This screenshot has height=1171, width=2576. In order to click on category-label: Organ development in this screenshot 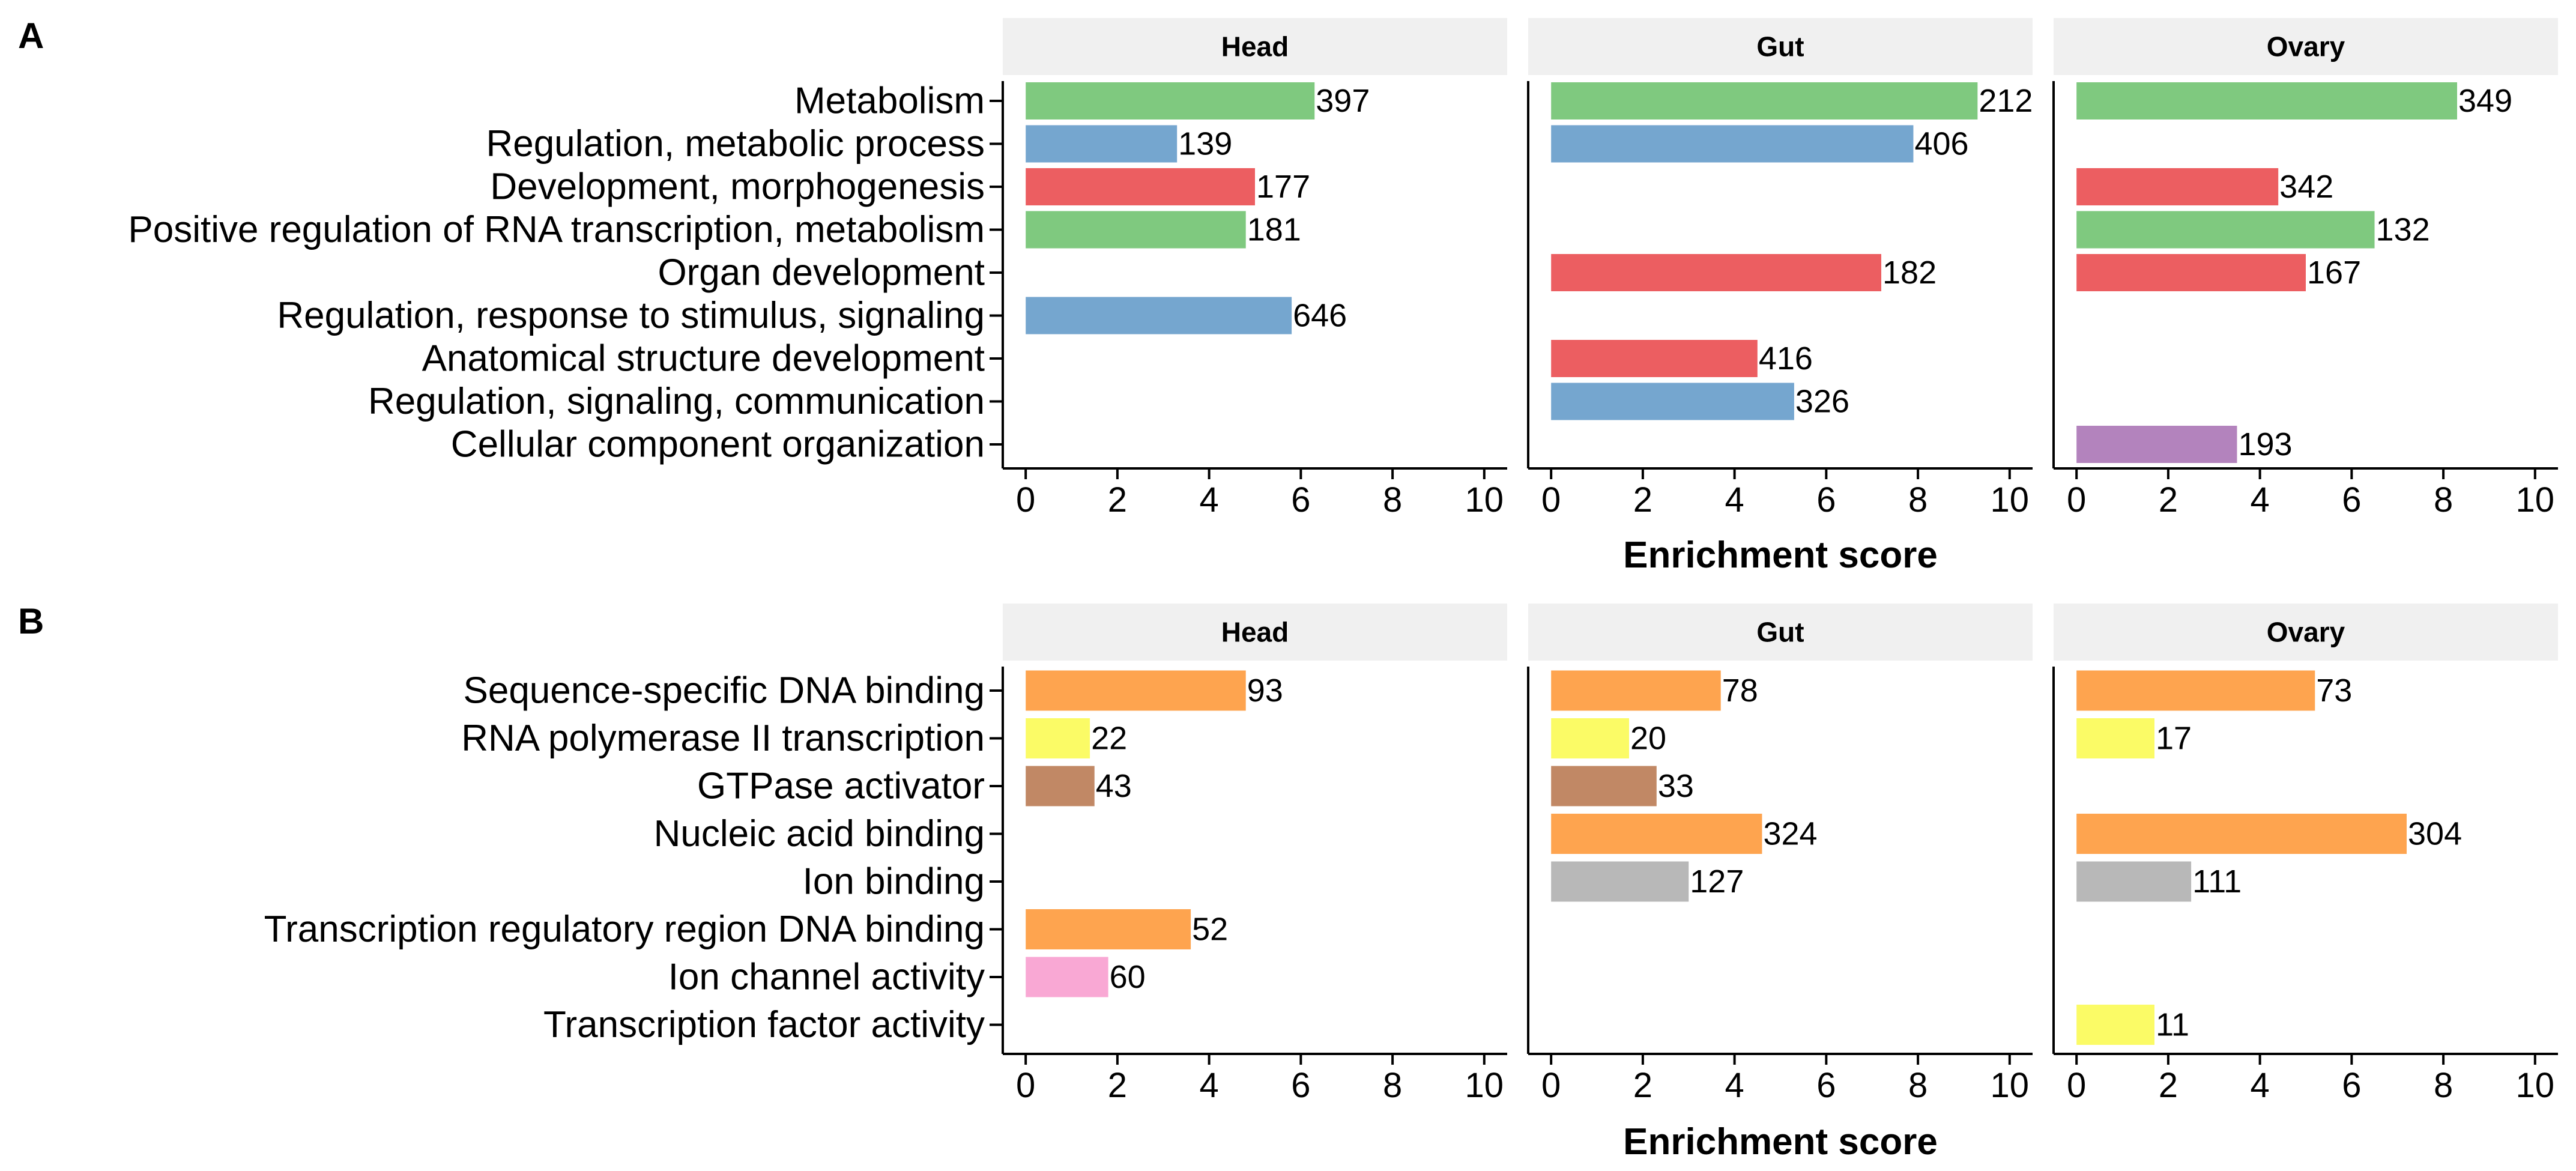, I will do `click(821, 273)`.